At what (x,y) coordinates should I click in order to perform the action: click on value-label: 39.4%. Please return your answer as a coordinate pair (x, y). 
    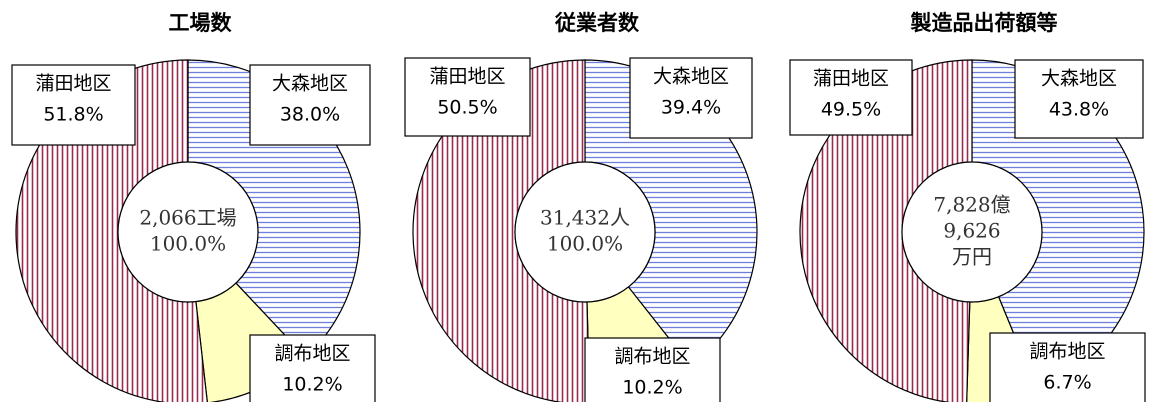
    Looking at the image, I should click on (691, 108).